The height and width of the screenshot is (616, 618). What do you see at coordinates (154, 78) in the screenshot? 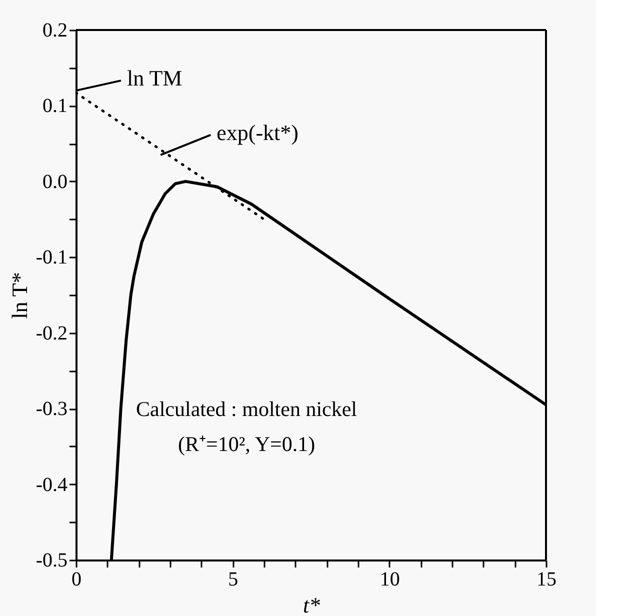
I see `annotation: ln TM` at bounding box center [154, 78].